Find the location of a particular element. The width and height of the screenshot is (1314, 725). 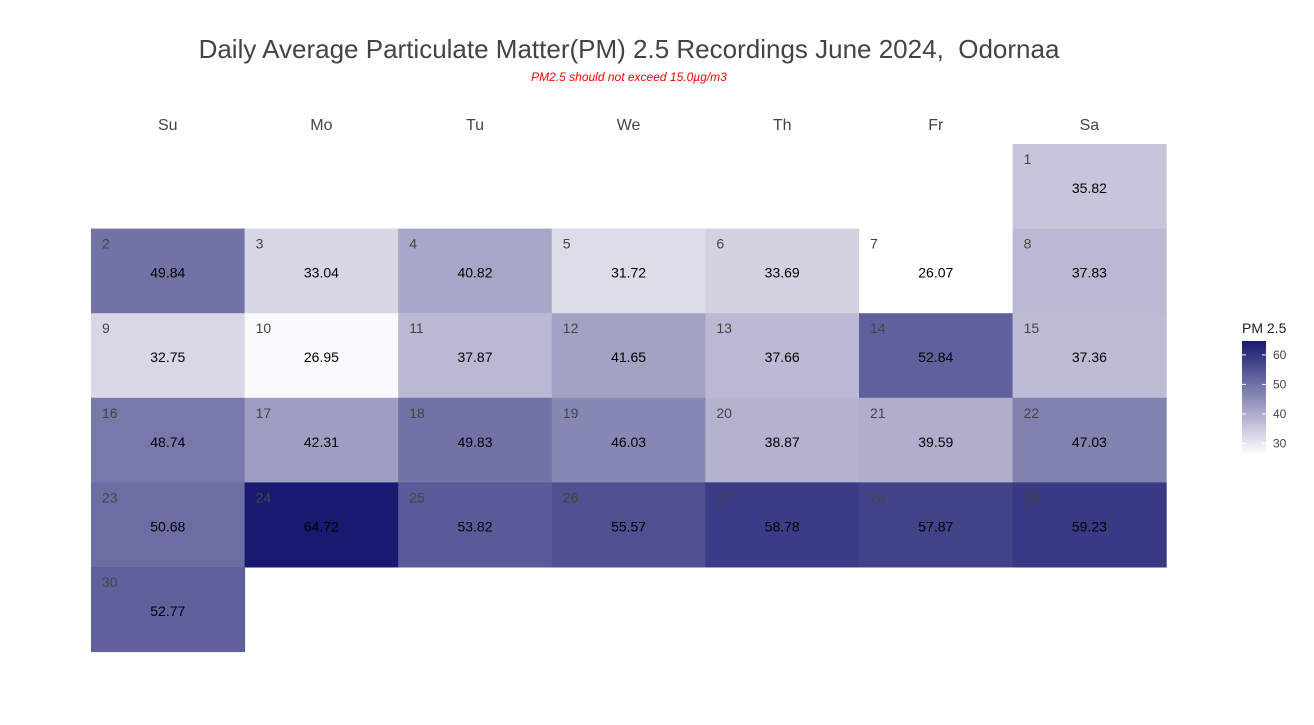

value-label: 49.84 is located at coordinates (167, 273).